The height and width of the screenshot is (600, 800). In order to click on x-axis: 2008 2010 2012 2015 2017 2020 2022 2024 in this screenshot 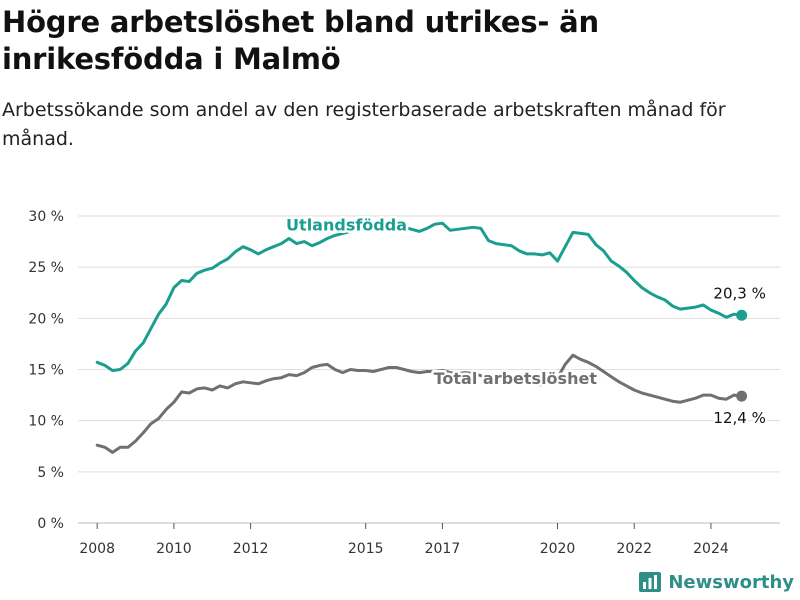, I will do `click(404, 540)`.